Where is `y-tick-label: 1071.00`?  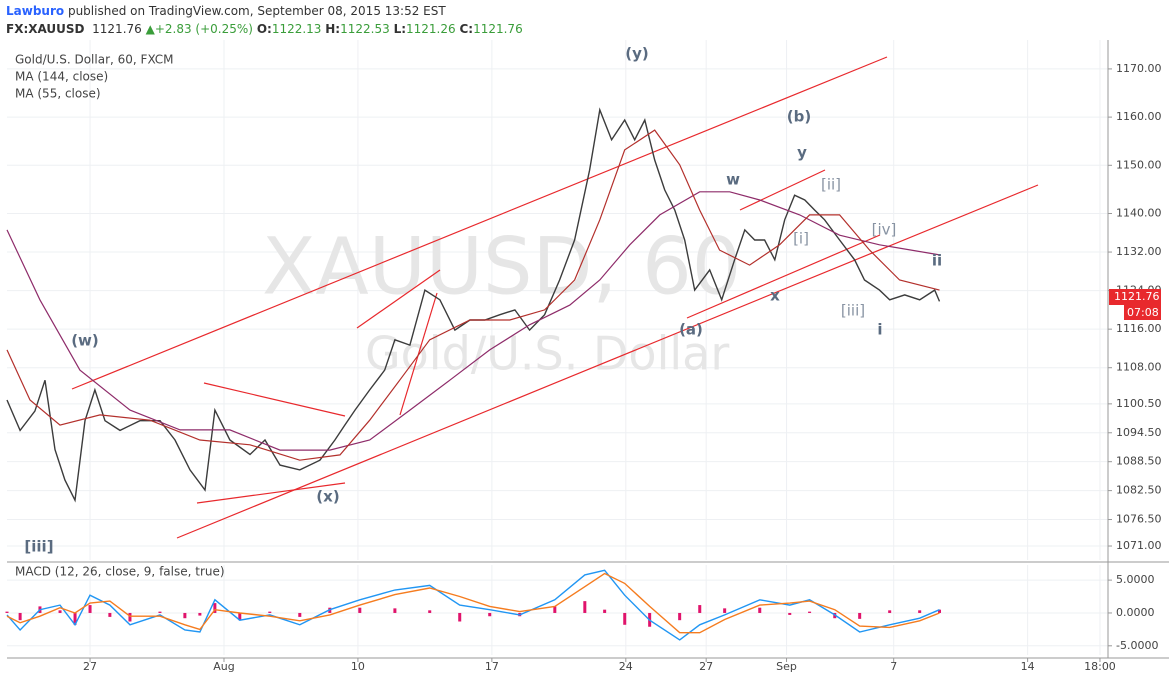 y-tick-label: 1071.00 is located at coordinates (1139, 545).